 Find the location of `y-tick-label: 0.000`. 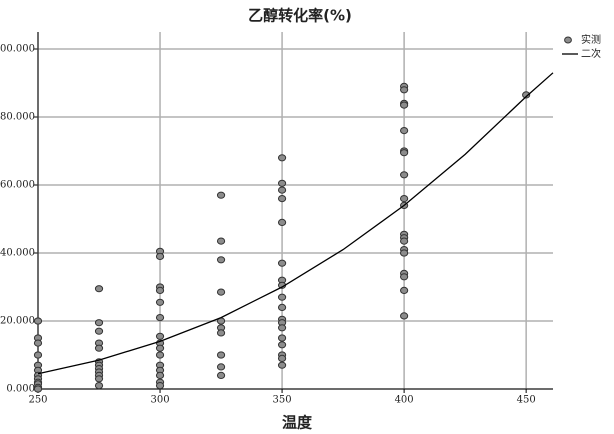

y-tick-label: 0.000 is located at coordinates (20, 389).